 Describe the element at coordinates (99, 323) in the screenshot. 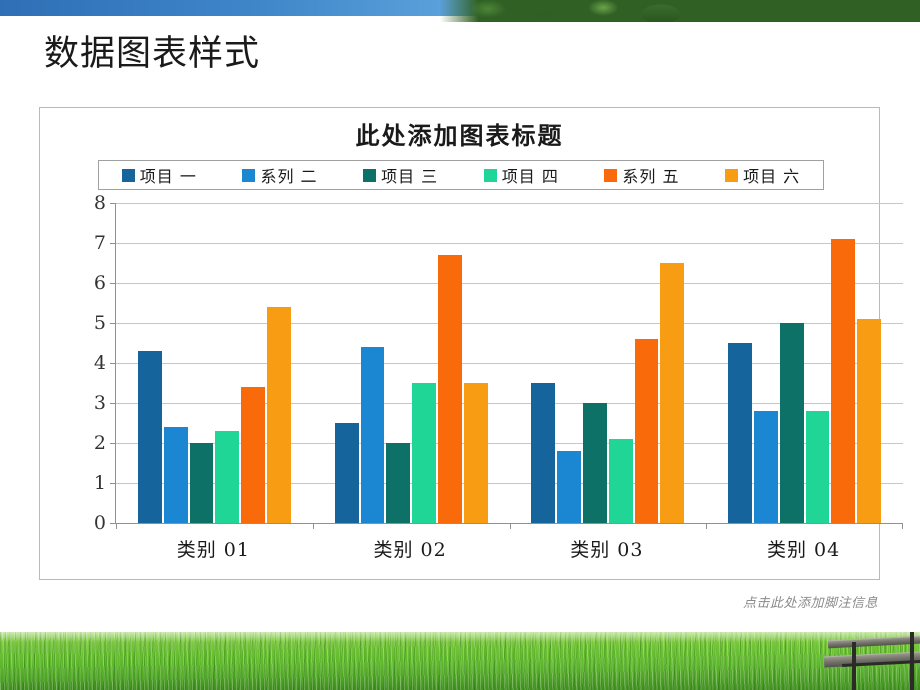

I see `y-tick-label: 5` at that location.